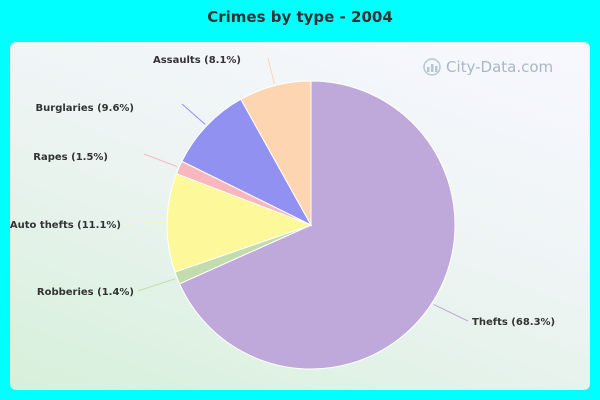  I want to click on watermark: City-Data.com, so click(487, 67).